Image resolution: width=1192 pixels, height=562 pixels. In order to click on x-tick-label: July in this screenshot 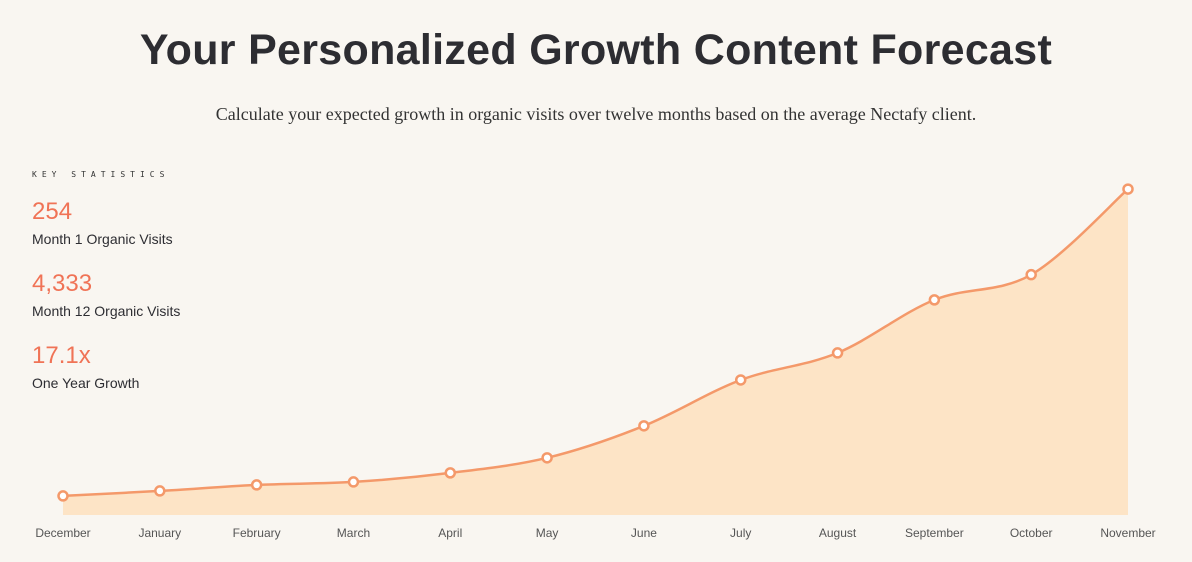, I will do `click(740, 533)`.